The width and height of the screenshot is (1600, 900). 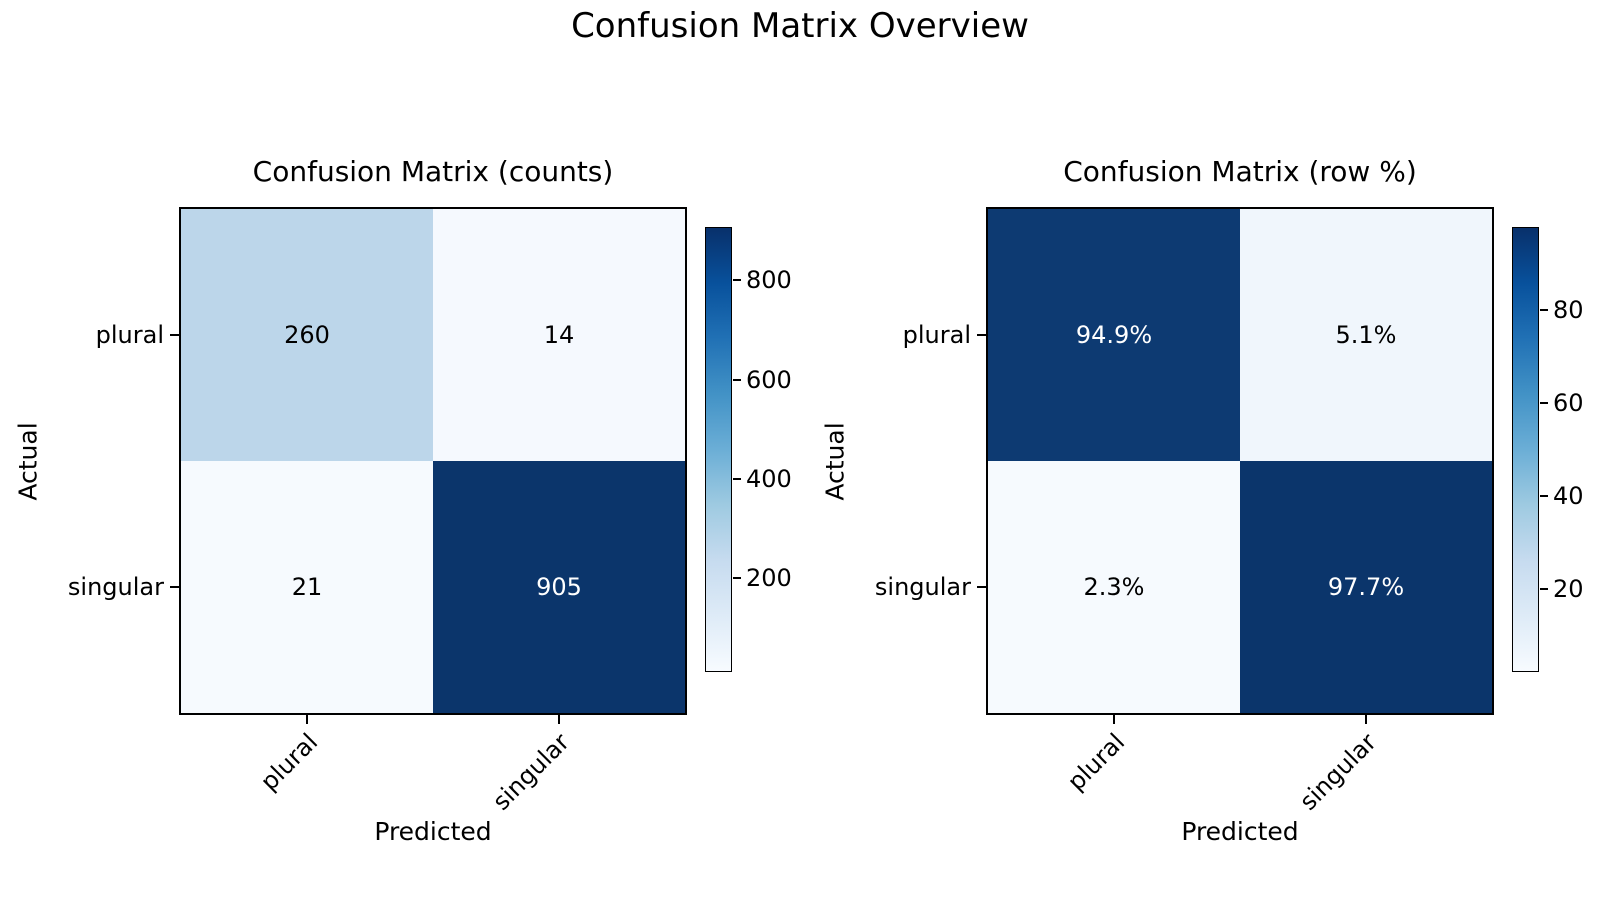 I want to click on cell-value: 14, so click(x=559, y=335).